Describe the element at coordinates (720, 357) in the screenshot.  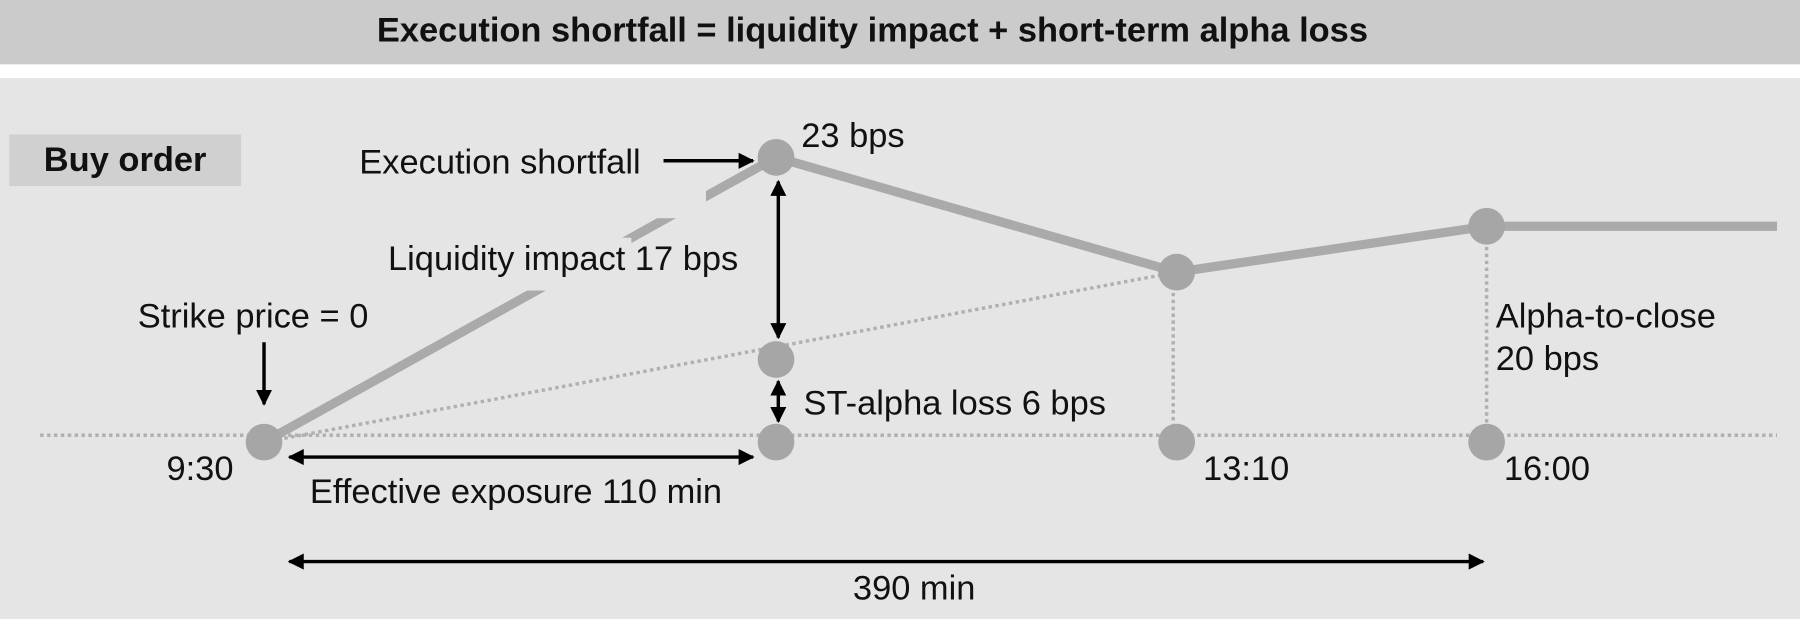
I see `st-alpha-trend-line` at that location.